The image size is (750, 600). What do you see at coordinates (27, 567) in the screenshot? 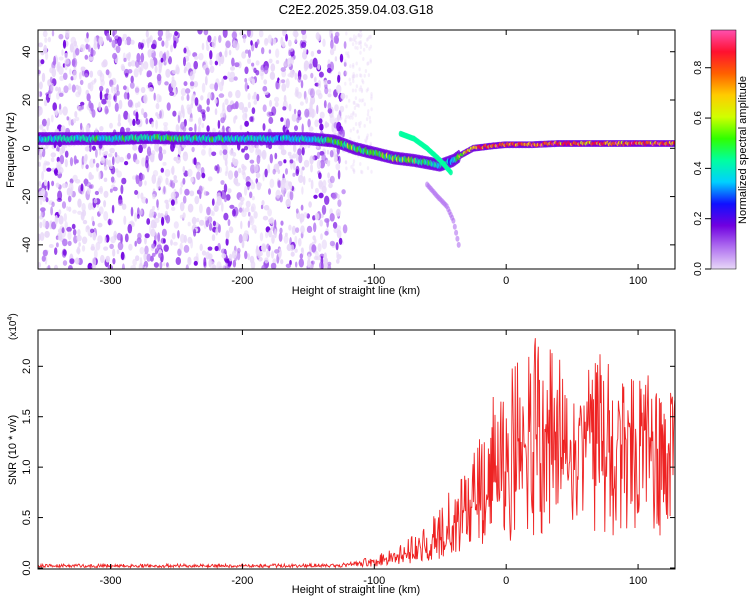
I see `y-tick-label: 0.0` at bounding box center [27, 567].